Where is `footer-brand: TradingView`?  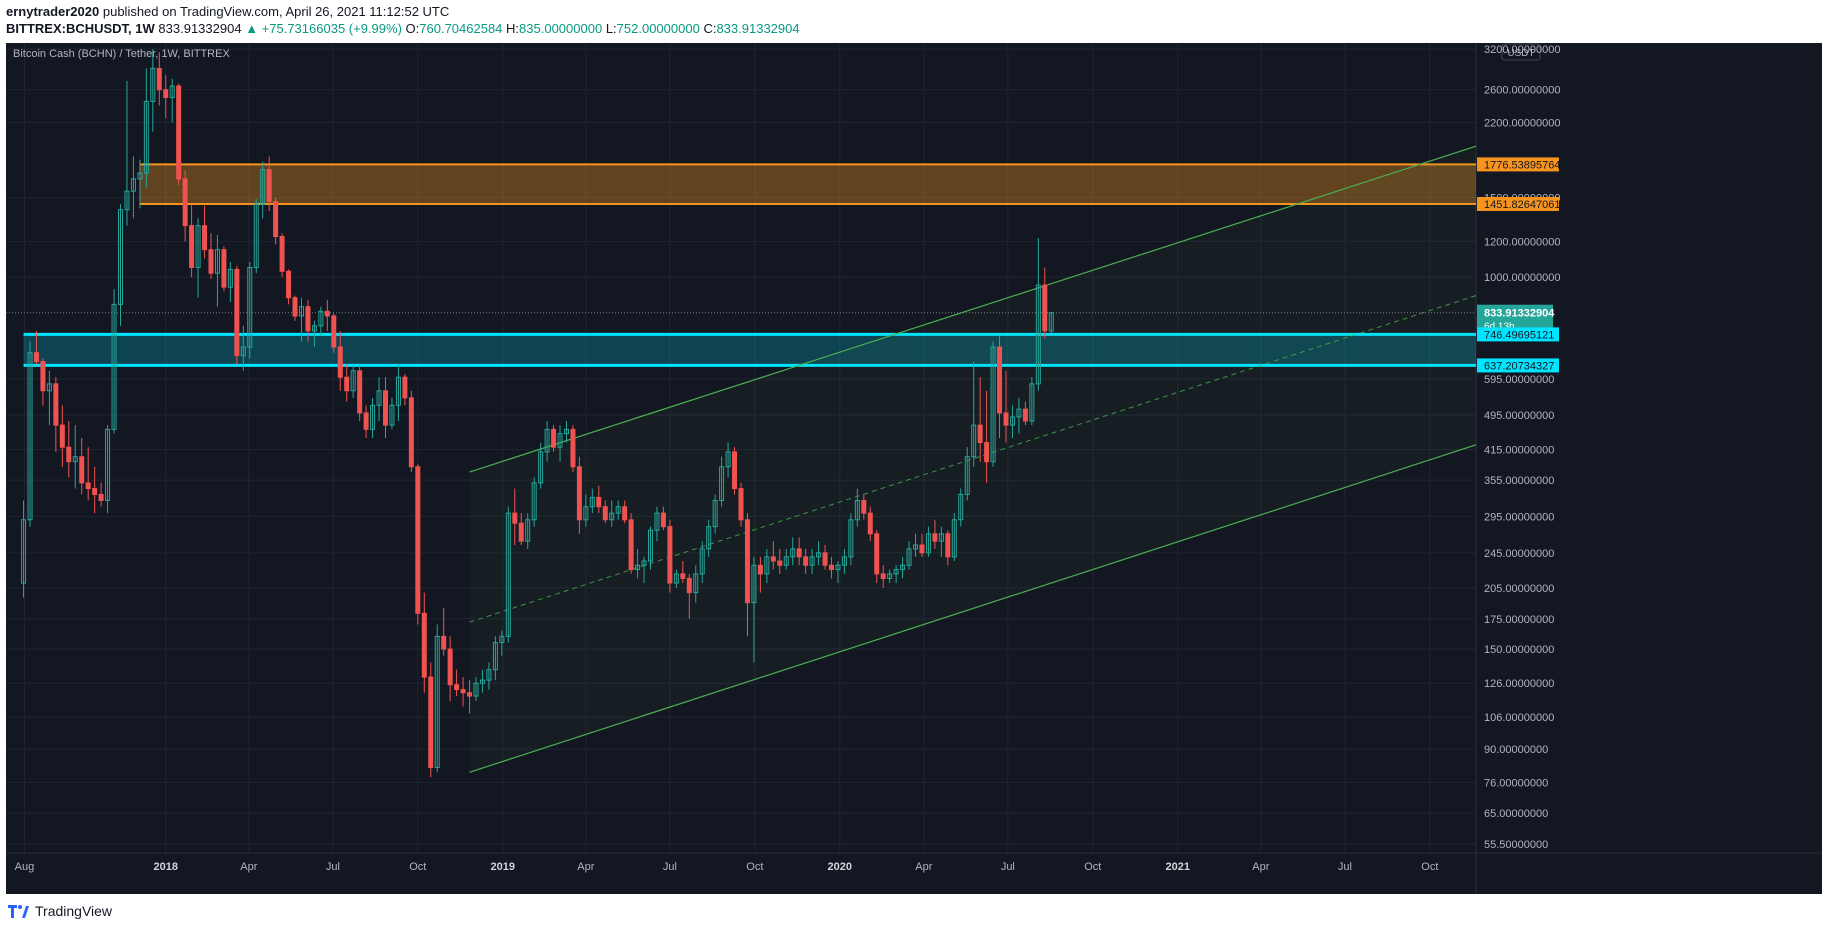
footer-brand: TradingView is located at coordinates (74, 911).